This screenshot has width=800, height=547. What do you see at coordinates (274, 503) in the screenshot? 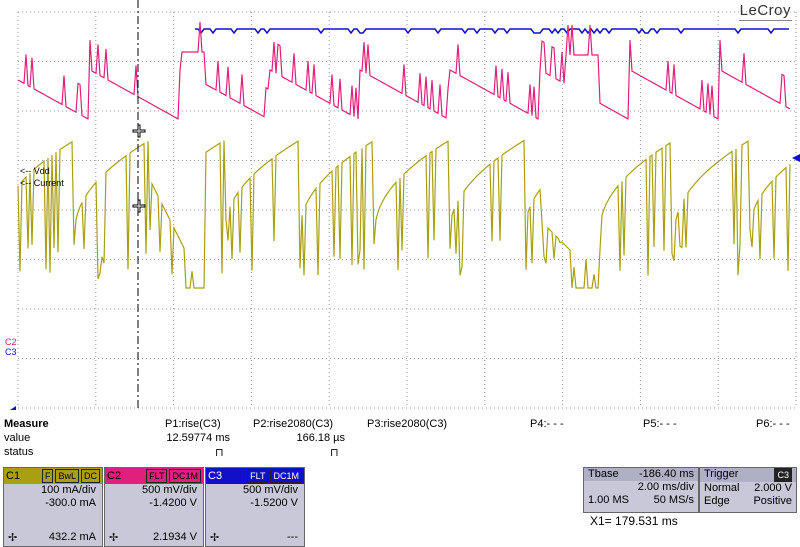
I see `c3-offset: -1.5200 V` at bounding box center [274, 503].